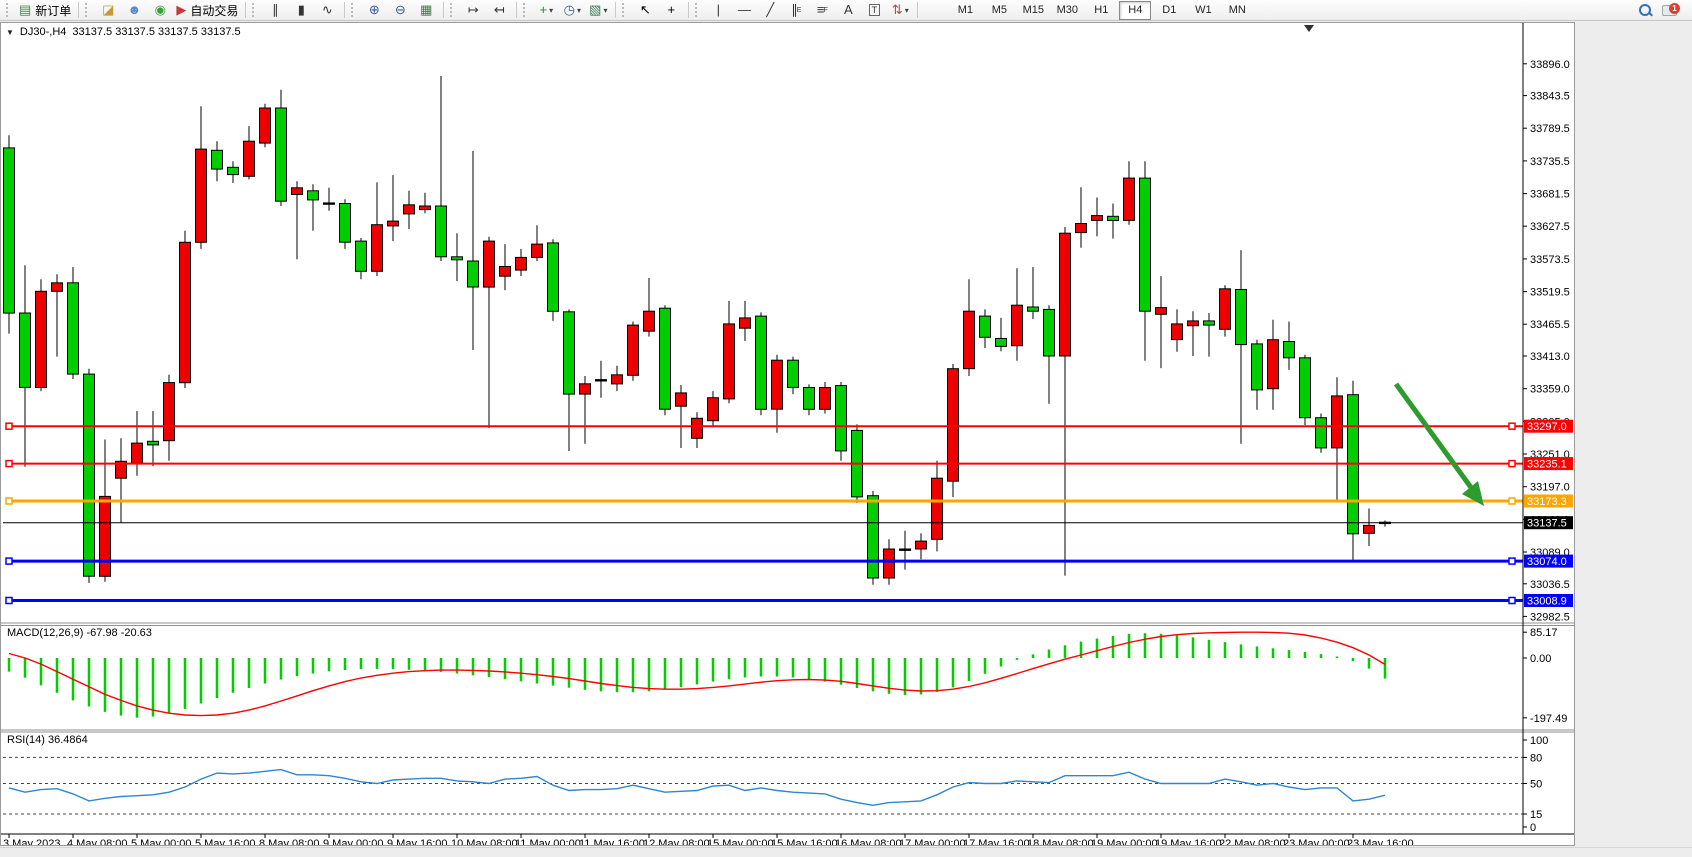 Image resolution: width=1692 pixels, height=857 pixels. I want to click on timeframe-button-d1: D1, so click(1169, 10).